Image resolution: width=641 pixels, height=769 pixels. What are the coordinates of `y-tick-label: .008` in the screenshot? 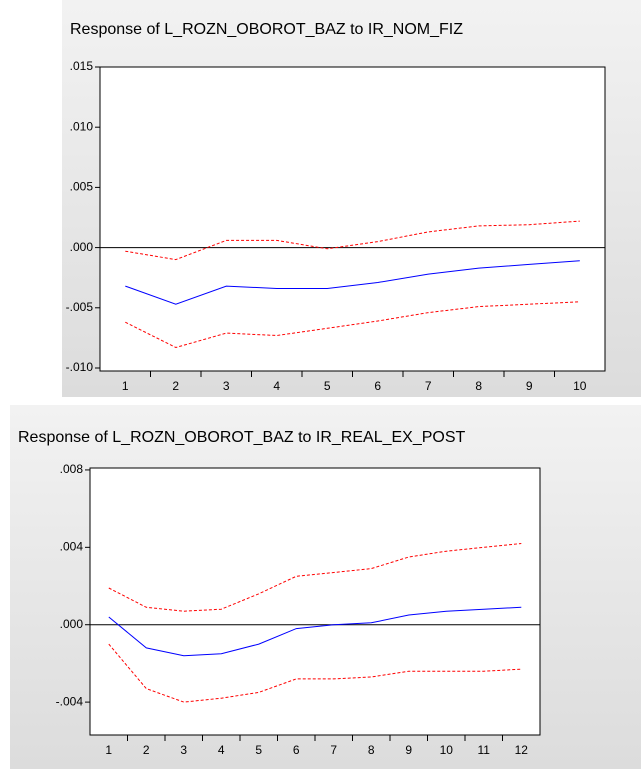 It's located at (72, 469).